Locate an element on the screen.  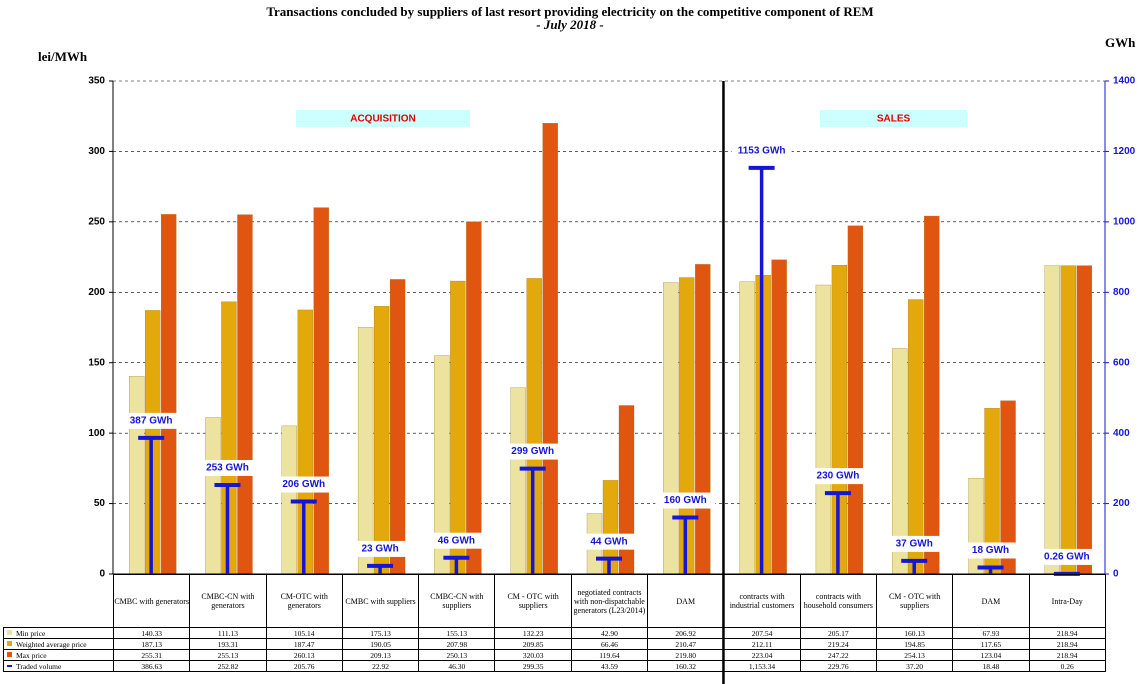
y-tick-label: 0 is located at coordinates (102, 574).